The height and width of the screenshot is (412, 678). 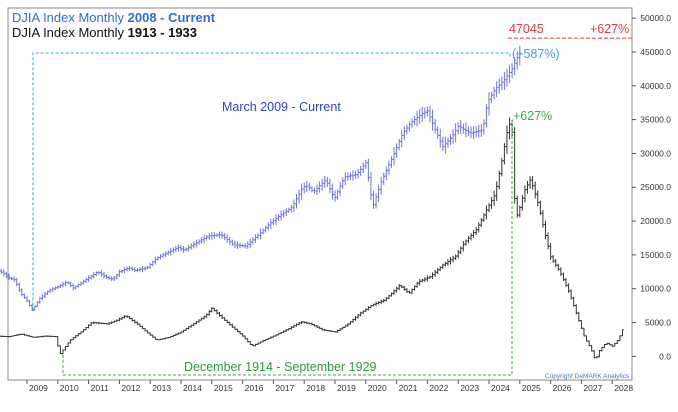 I want to click on x-tick-label: 2019, so click(x=346, y=388).